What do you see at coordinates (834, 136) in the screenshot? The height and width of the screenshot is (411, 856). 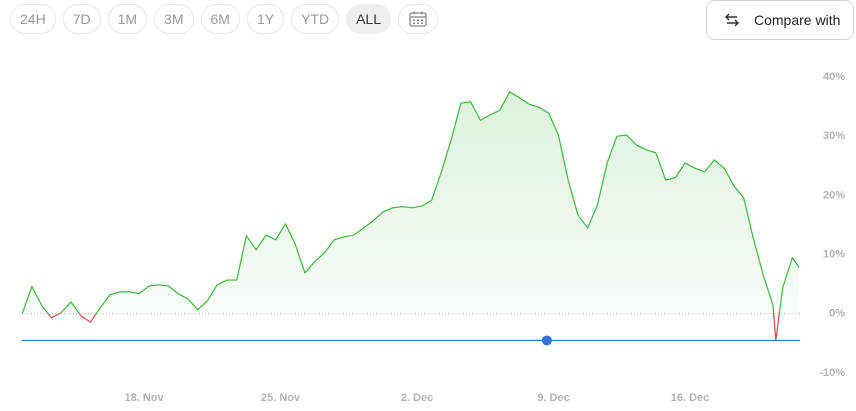 I see `y-tick-label: 30%` at bounding box center [834, 136].